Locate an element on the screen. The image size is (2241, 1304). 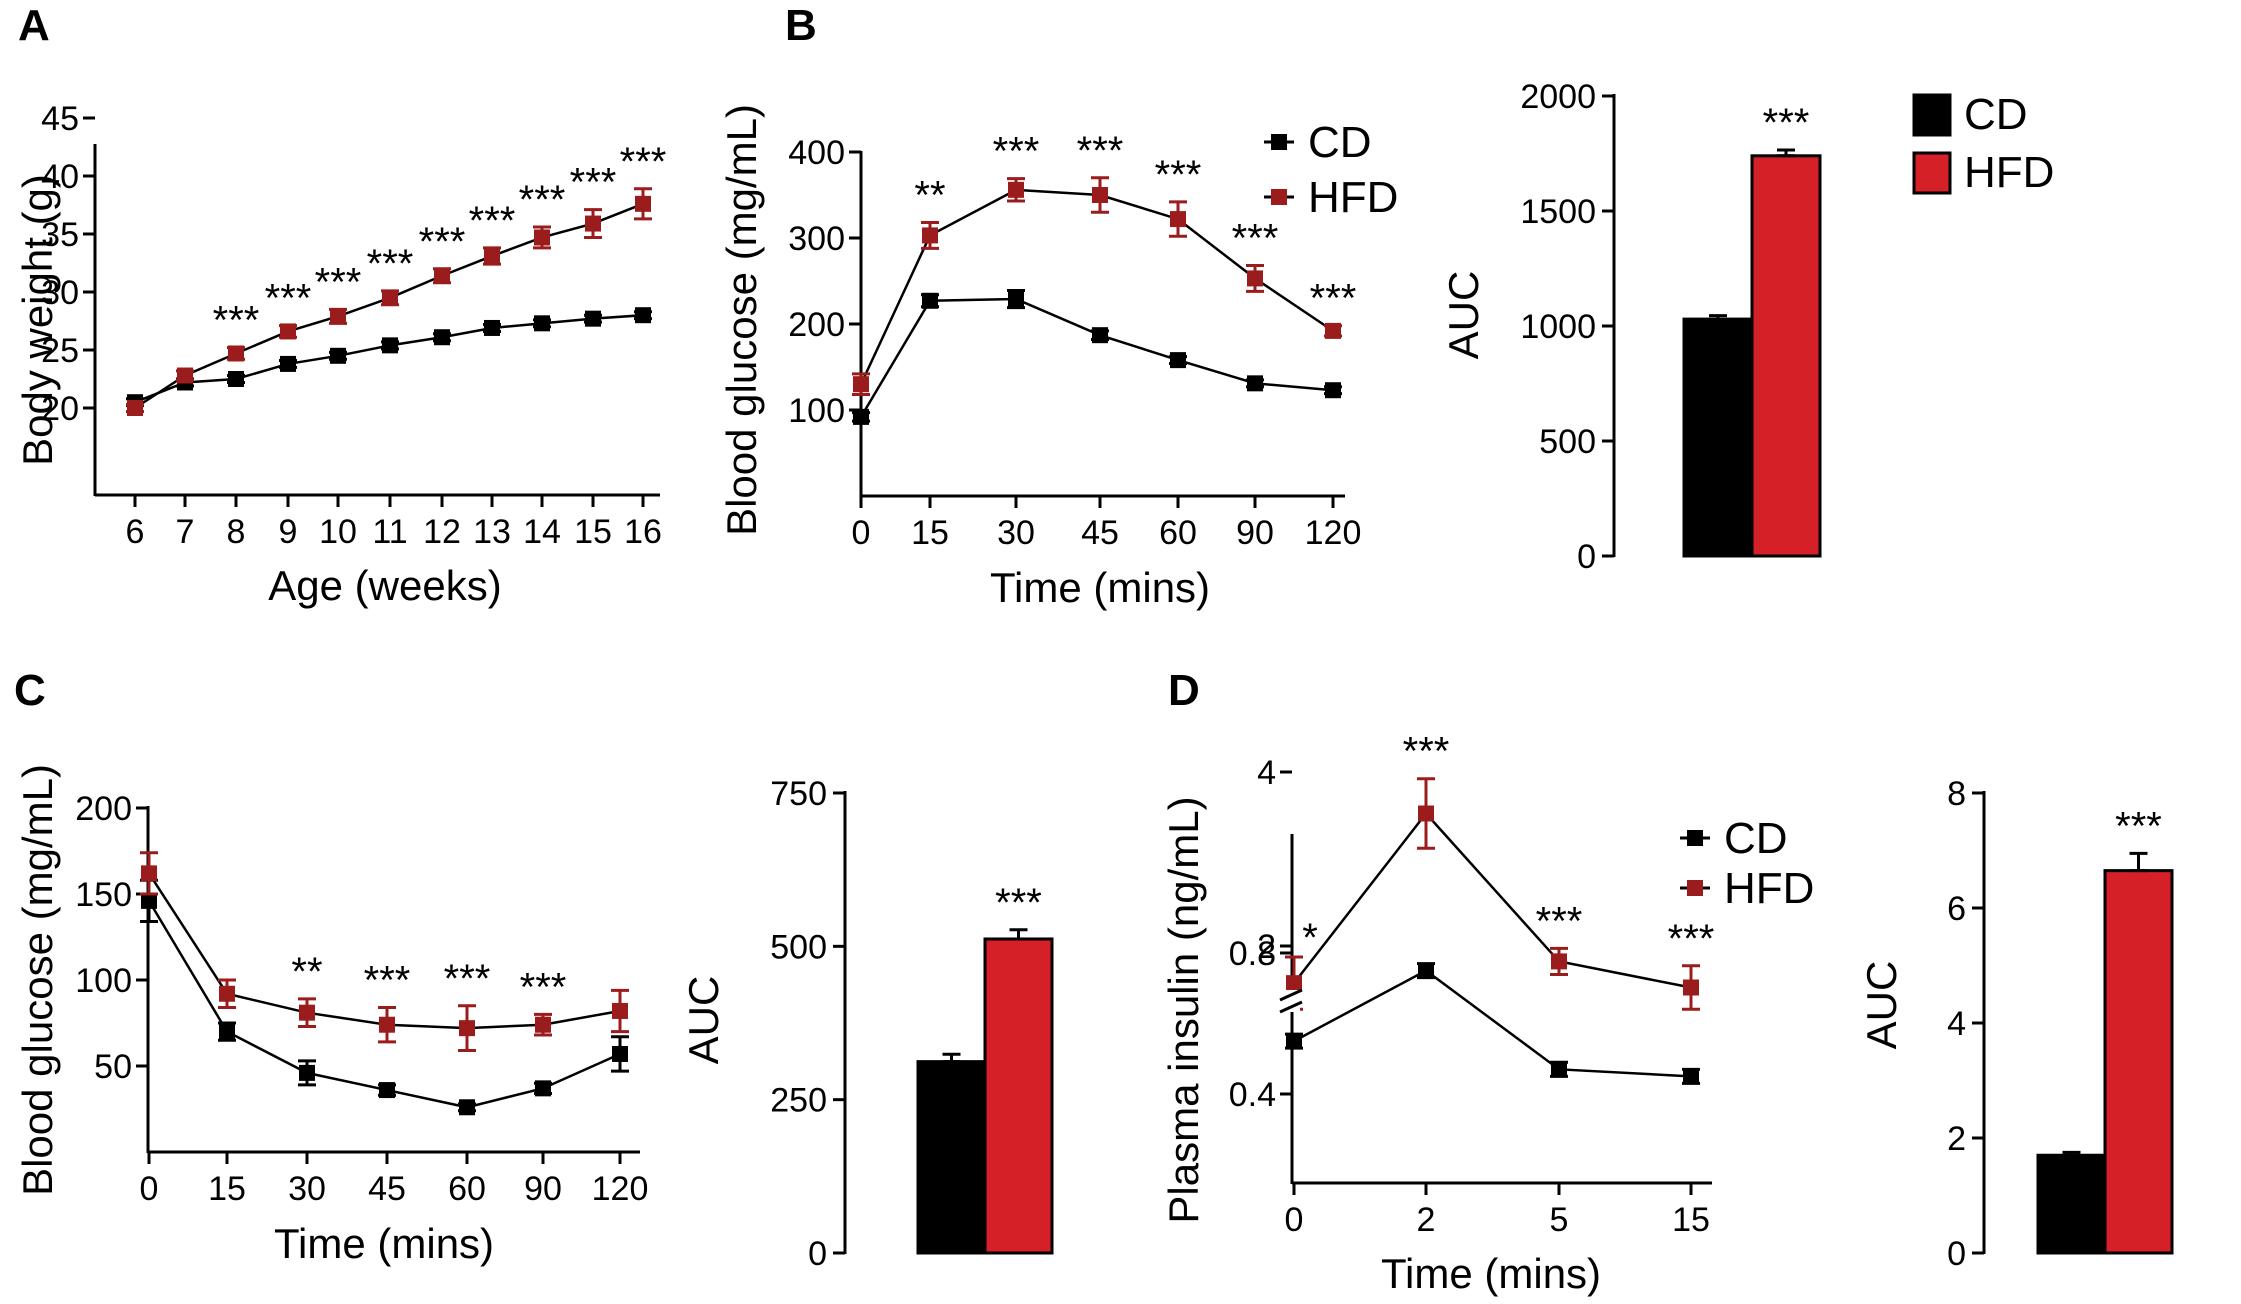
legend-swatch-cd is located at coordinates (1932, 115).